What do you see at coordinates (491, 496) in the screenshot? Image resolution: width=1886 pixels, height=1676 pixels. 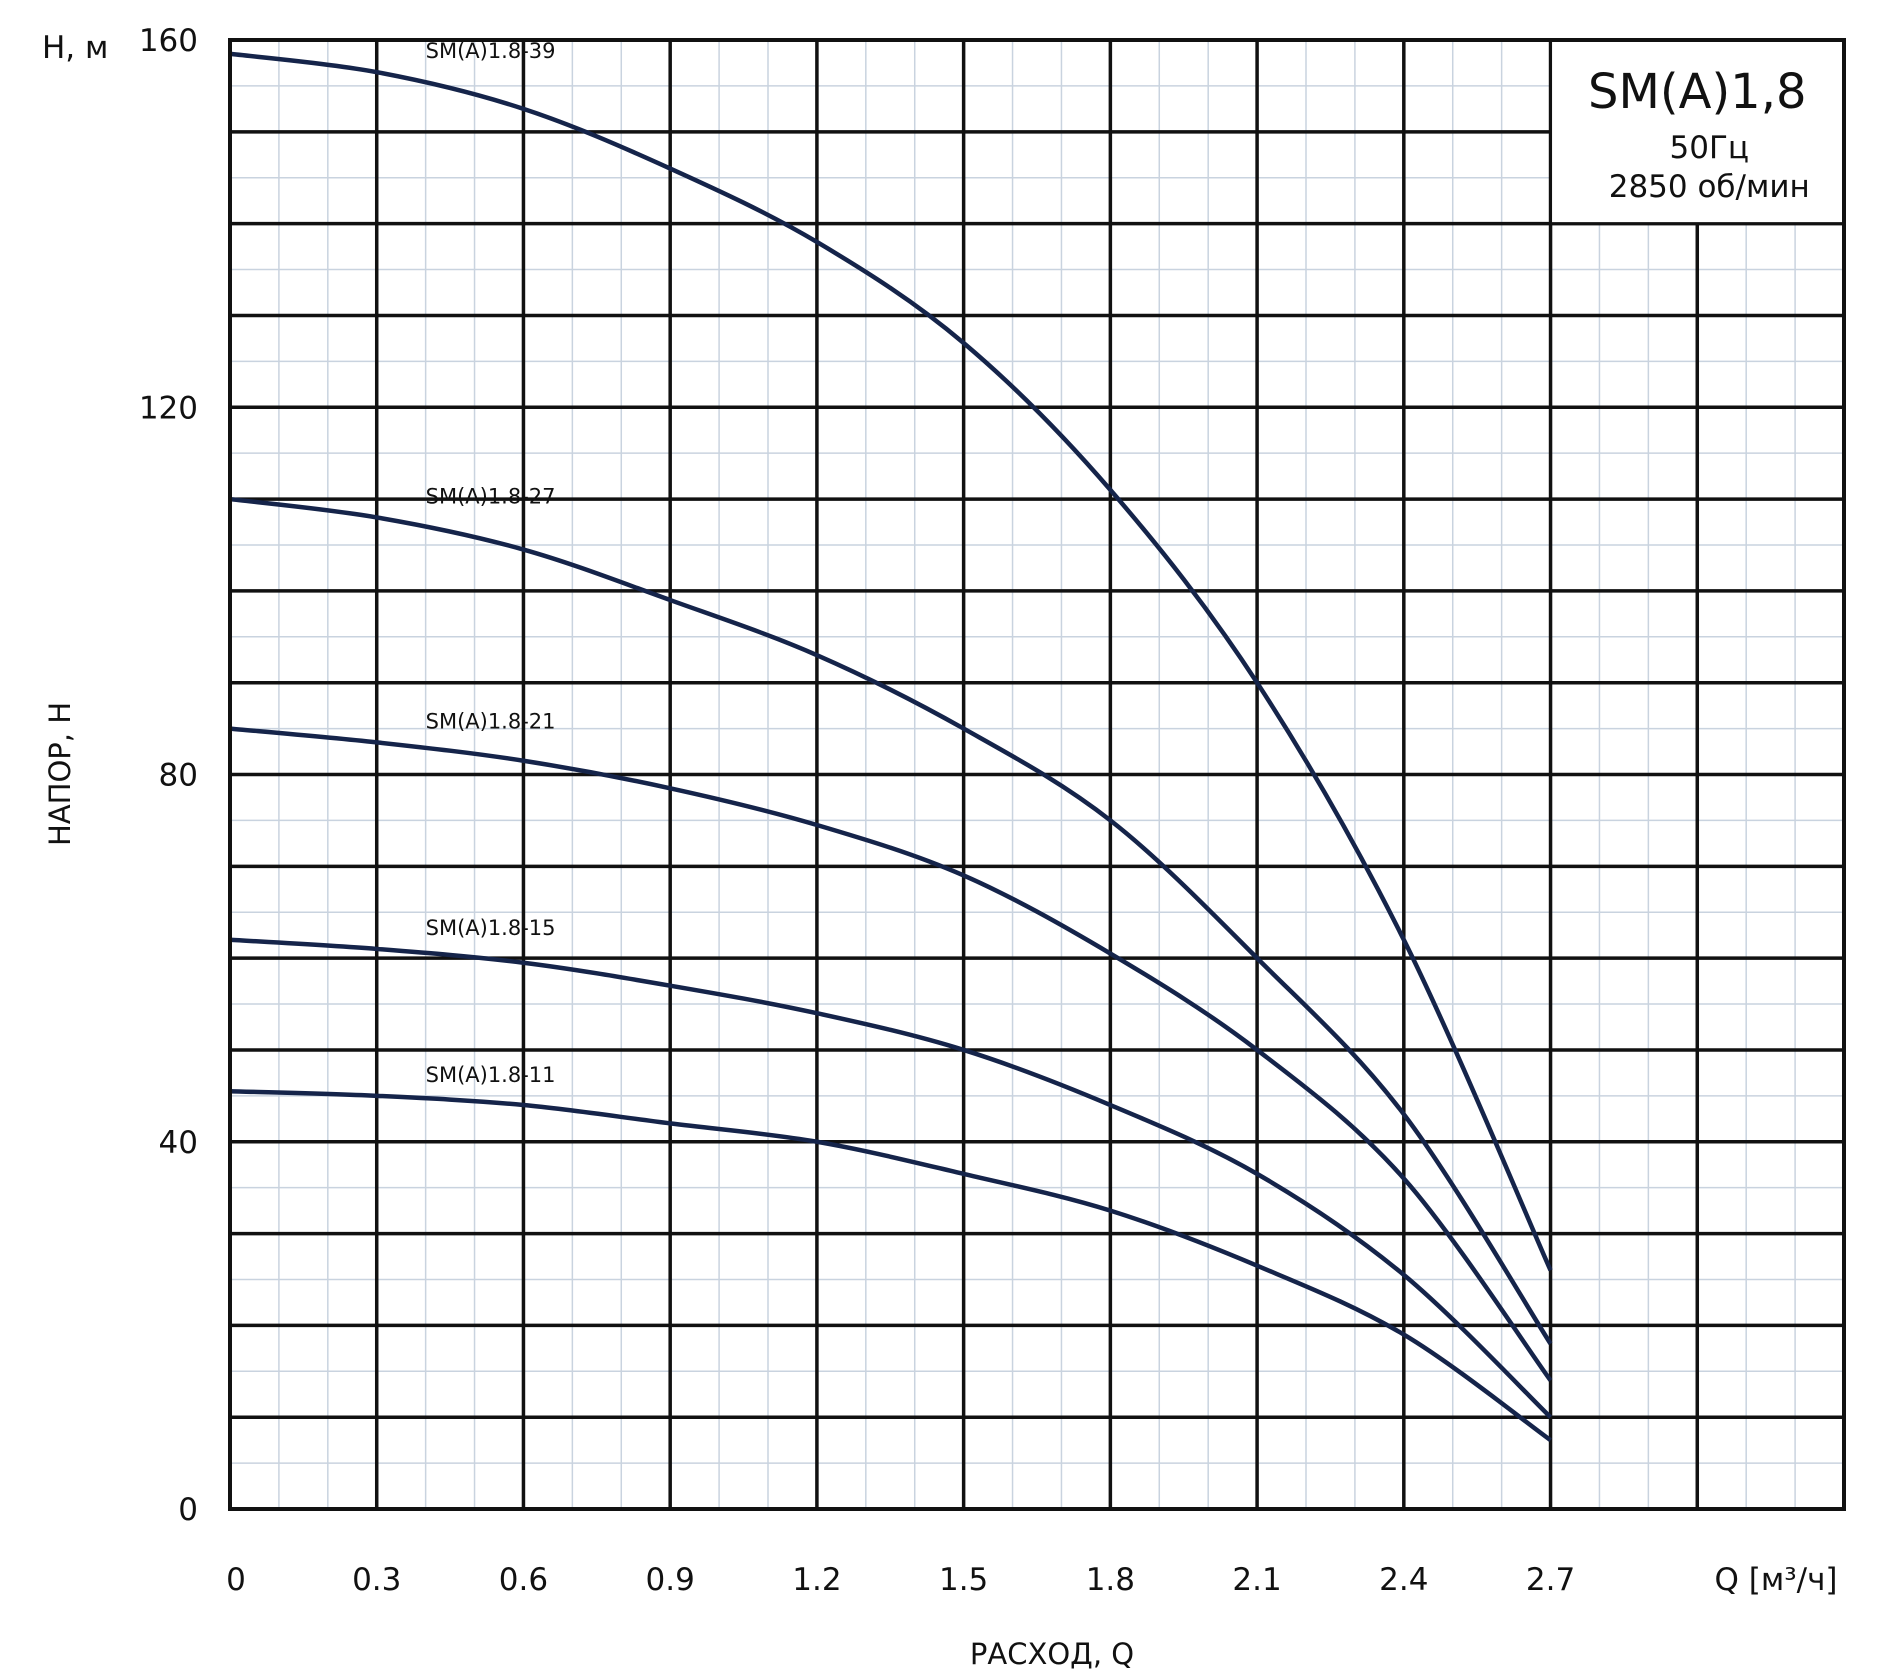 I see `series-label: SM(A)1.8-27` at bounding box center [491, 496].